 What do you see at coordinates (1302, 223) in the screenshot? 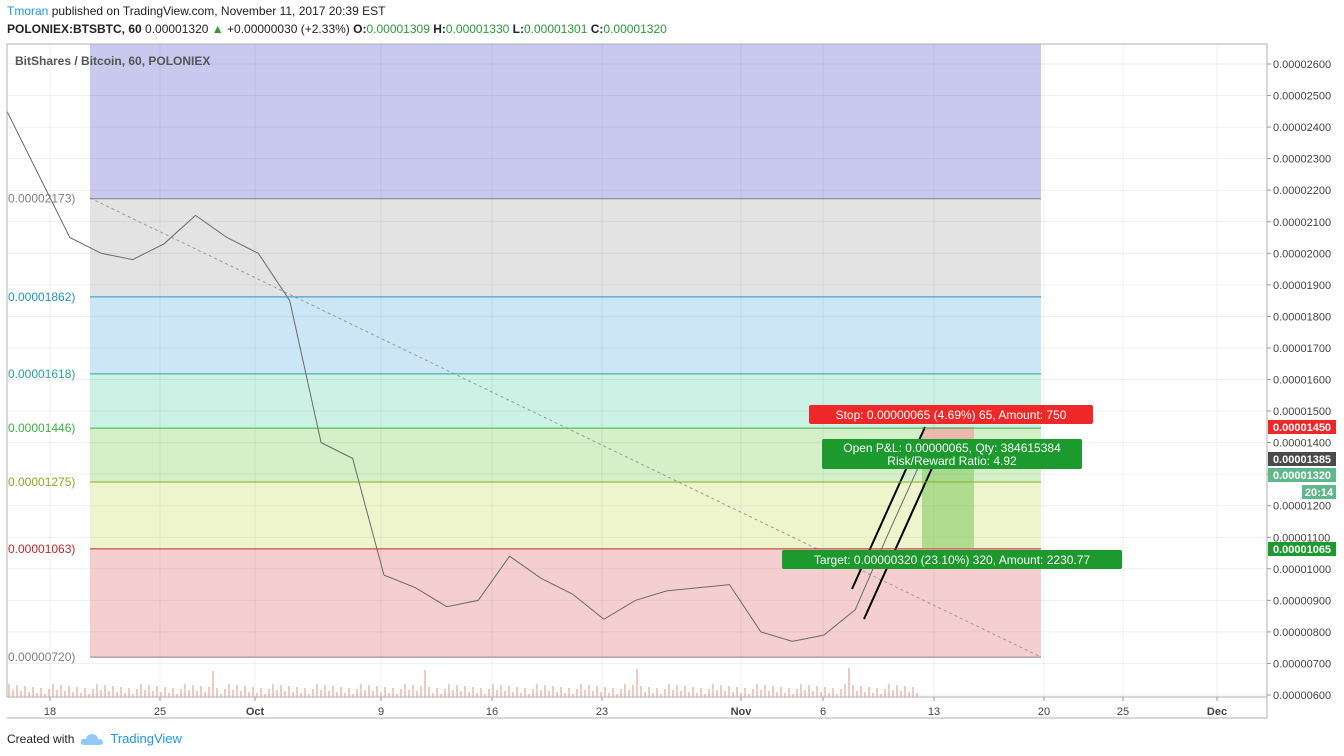
I see `y-tick-label: 0.00002100` at bounding box center [1302, 223].